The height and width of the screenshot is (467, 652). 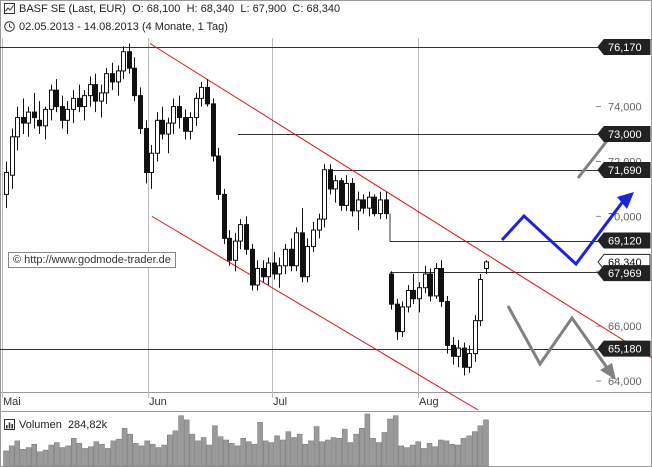 What do you see at coordinates (40, 425) in the screenshot?
I see `volume-title: Volumen` at bounding box center [40, 425].